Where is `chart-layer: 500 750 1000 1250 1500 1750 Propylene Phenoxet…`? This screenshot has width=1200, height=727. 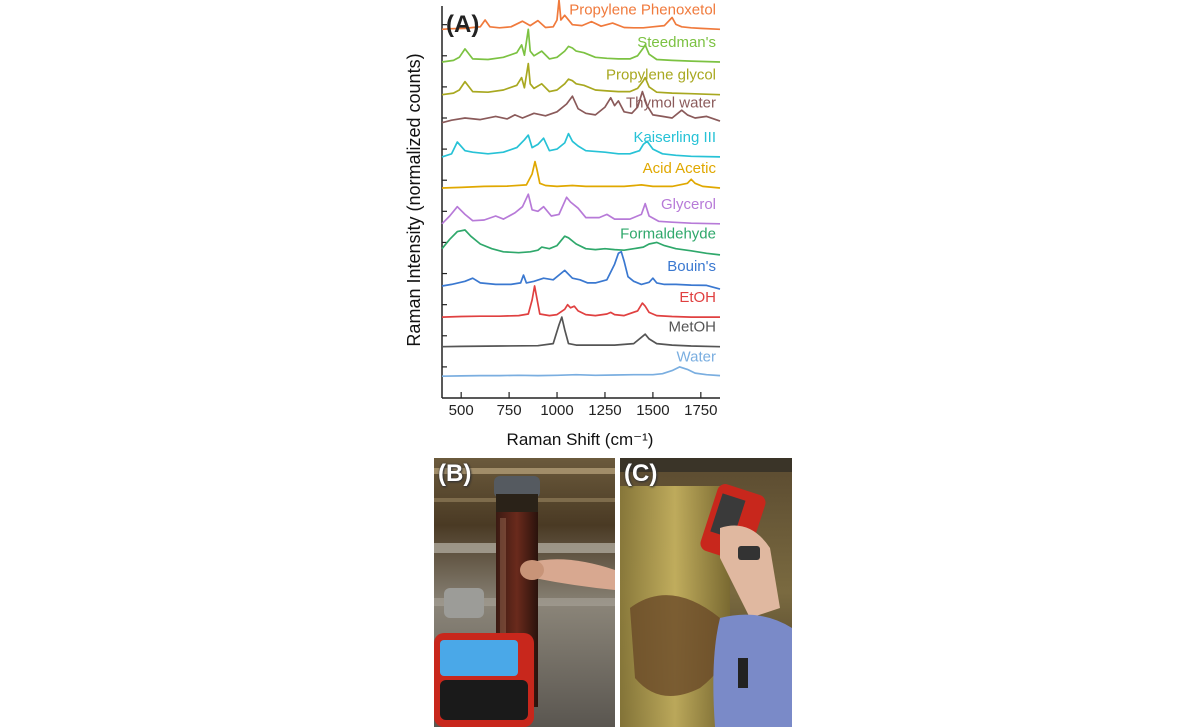
chart-layer: 500 750 1000 1250 1500 1750 Propylene Phenoxet… is located at coordinates (581, 209).